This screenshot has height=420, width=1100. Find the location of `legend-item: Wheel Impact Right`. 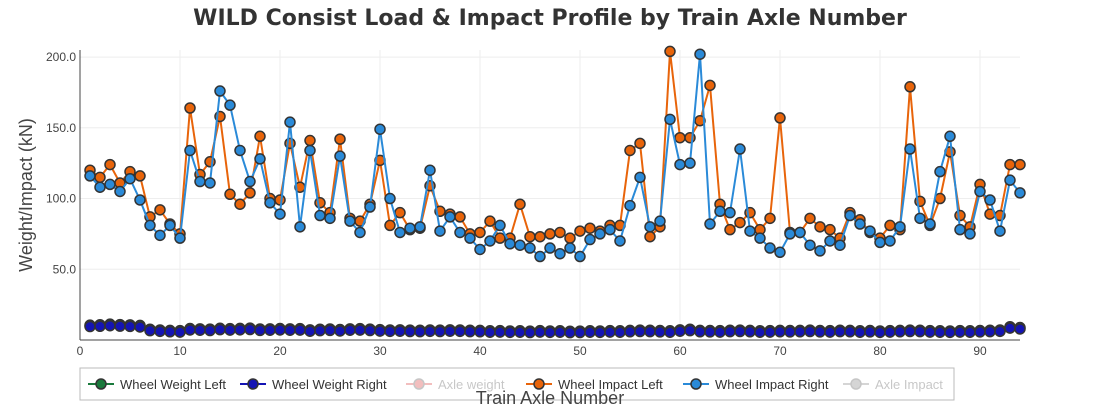

legend-item: Wheel Impact Right is located at coordinates (756, 384).